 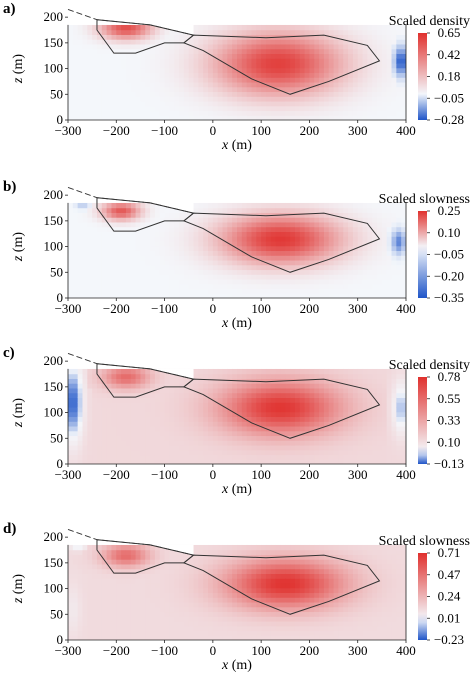 What do you see at coordinates (236, 489) in the screenshot?
I see `x-axis-label: x (m)` at bounding box center [236, 489].